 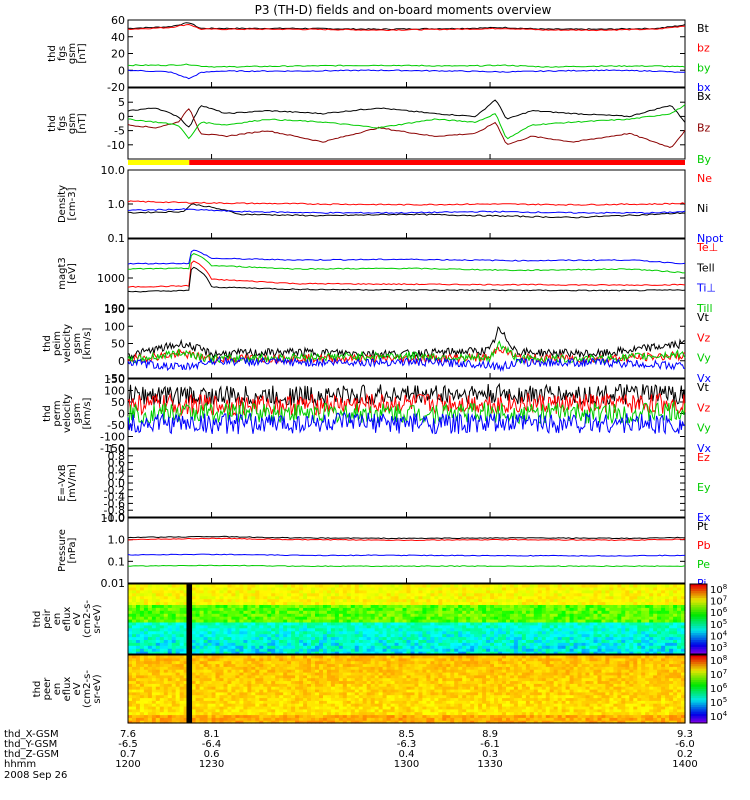 I want to click on series-line-Te⊥, so click(x=406, y=274).